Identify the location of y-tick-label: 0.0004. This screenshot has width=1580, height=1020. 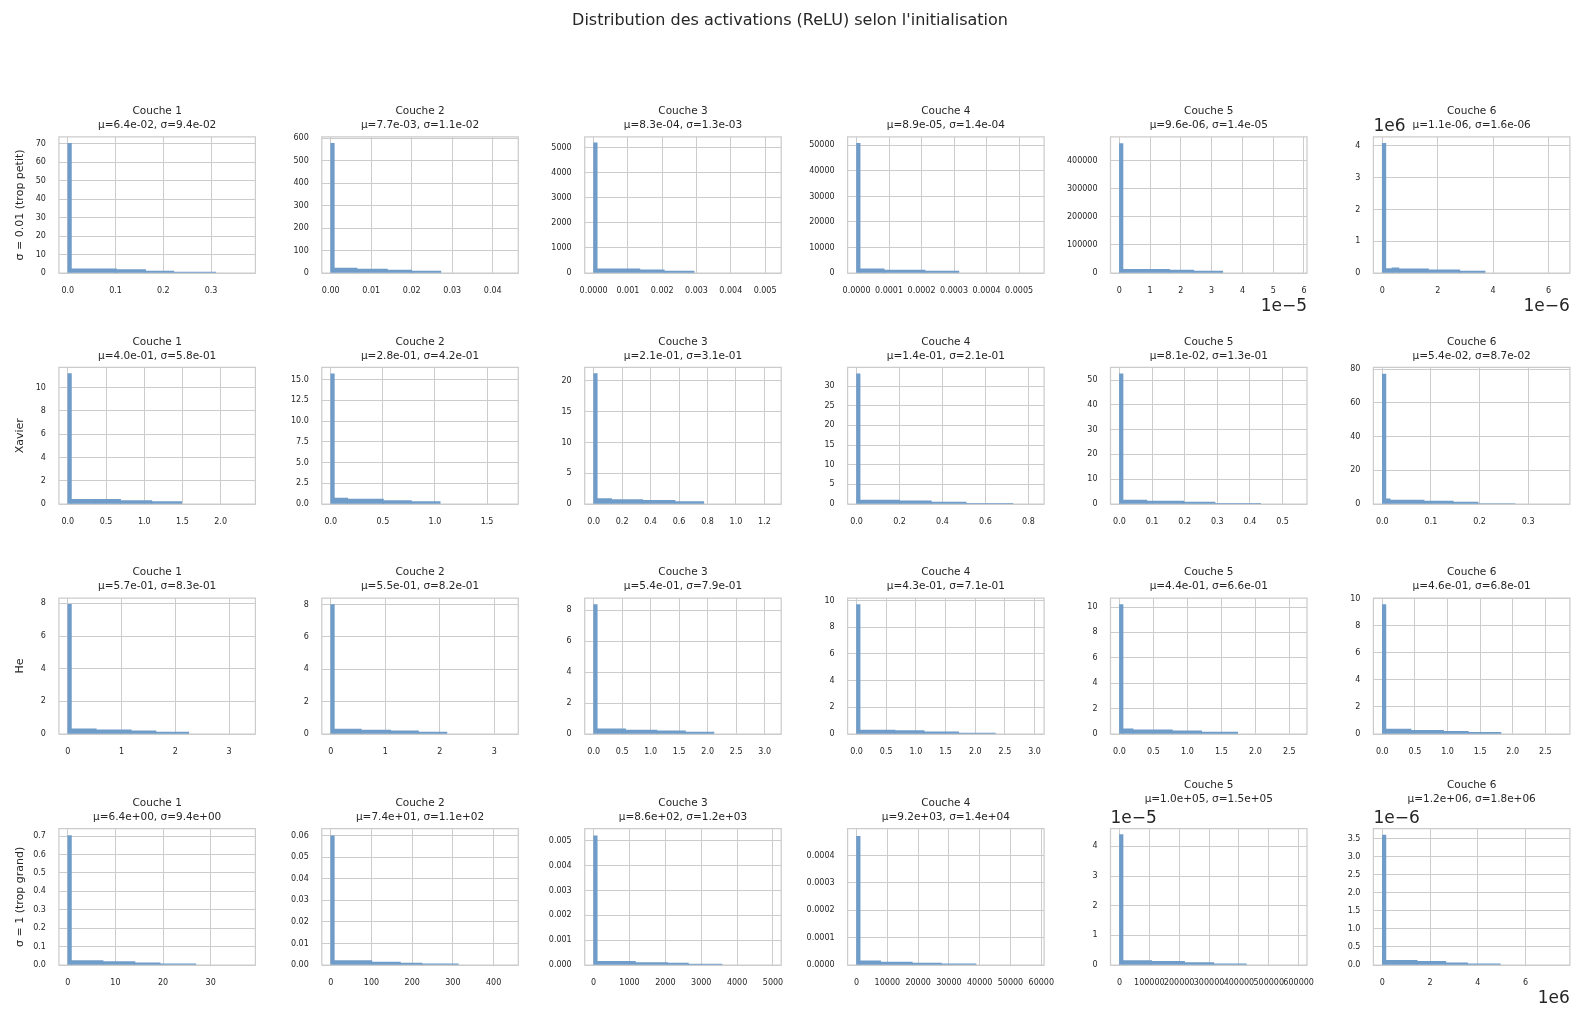
(820, 855).